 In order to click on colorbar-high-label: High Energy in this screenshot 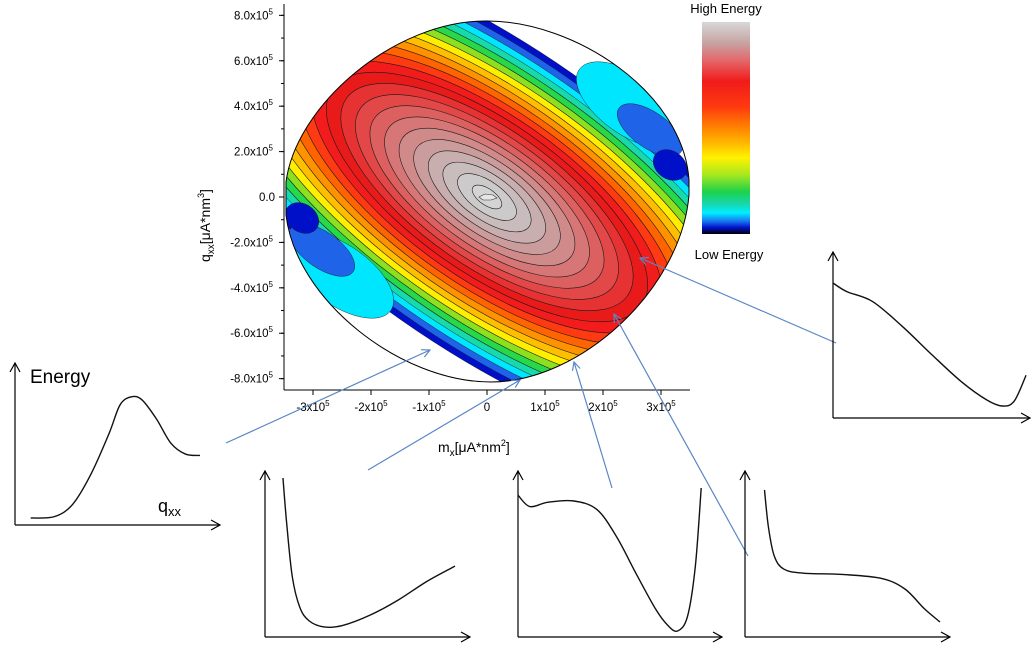, I will do `click(726, 8)`.